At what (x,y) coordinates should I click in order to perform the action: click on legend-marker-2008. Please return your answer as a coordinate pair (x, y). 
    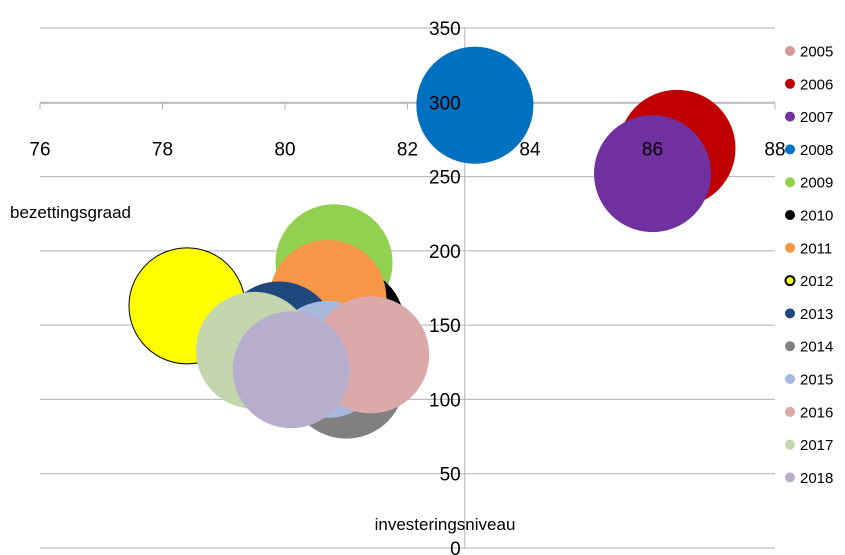
    Looking at the image, I should click on (790, 149).